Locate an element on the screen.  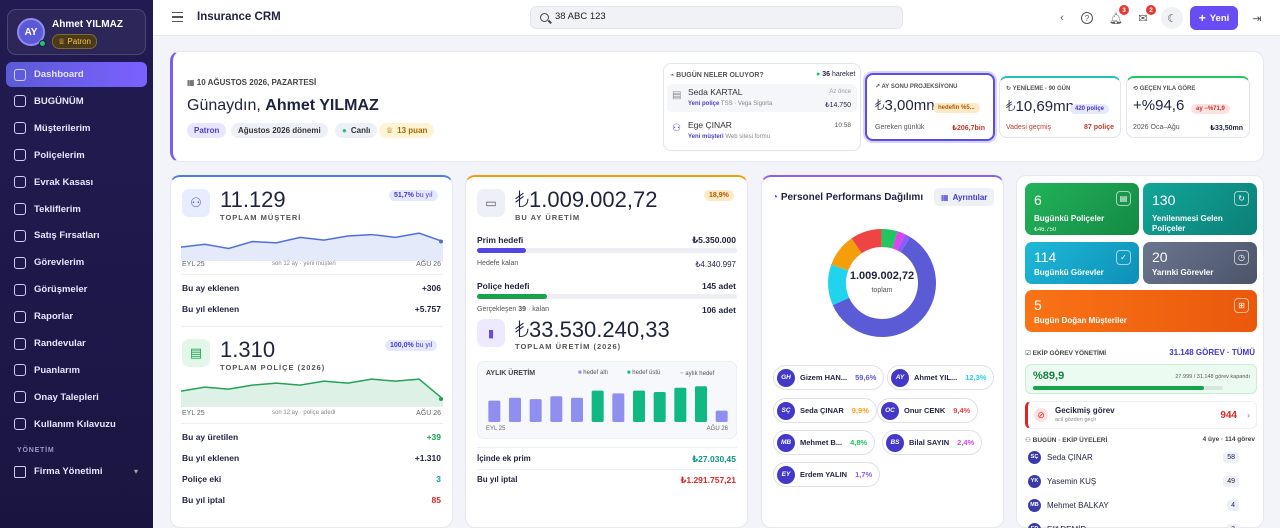
person-name: Seda ÇINAR is located at coordinates (822, 410).